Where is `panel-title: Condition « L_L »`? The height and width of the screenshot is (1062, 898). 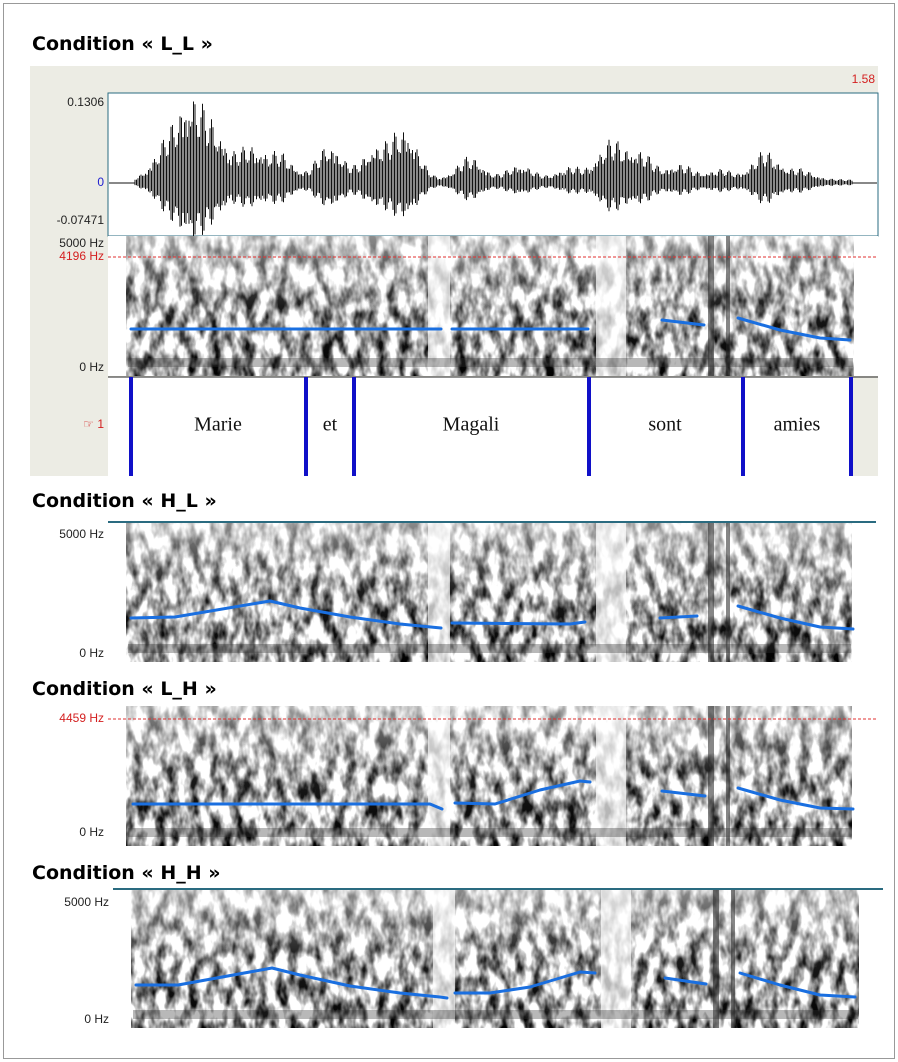
panel-title: Condition « L_L » is located at coordinates (122, 44).